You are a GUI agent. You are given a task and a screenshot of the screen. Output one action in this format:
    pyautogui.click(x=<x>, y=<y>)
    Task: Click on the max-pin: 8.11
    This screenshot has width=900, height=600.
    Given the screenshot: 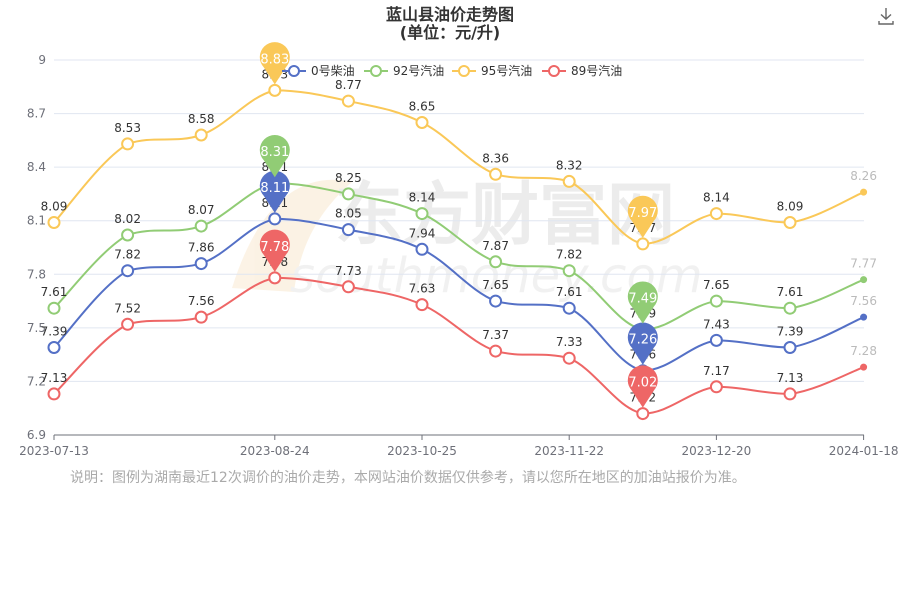 What is the action you would take?
    pyautogui.click(x=274, y=191)
    